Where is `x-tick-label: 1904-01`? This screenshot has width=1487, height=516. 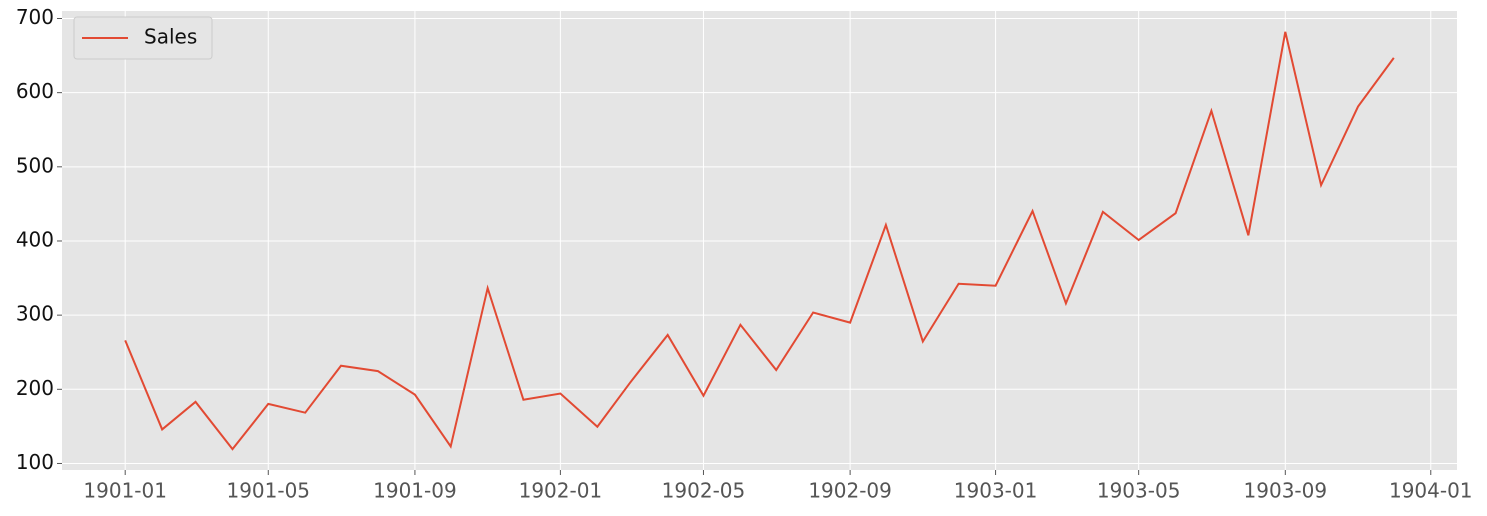 x-tick-label: 1904-01 is located at coordinates (1431, 491).